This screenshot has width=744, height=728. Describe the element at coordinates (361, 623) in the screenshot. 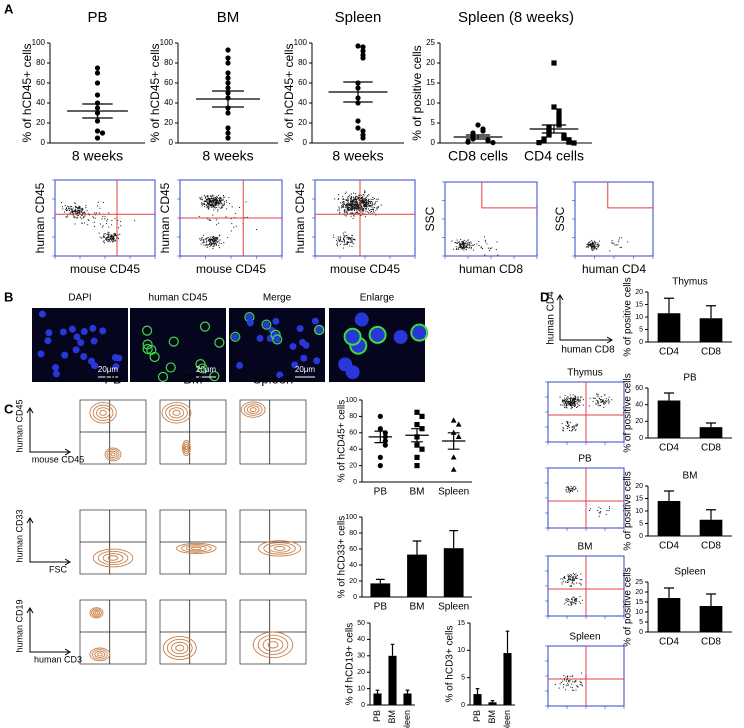

I see `y-tick-label: 50` at that location.